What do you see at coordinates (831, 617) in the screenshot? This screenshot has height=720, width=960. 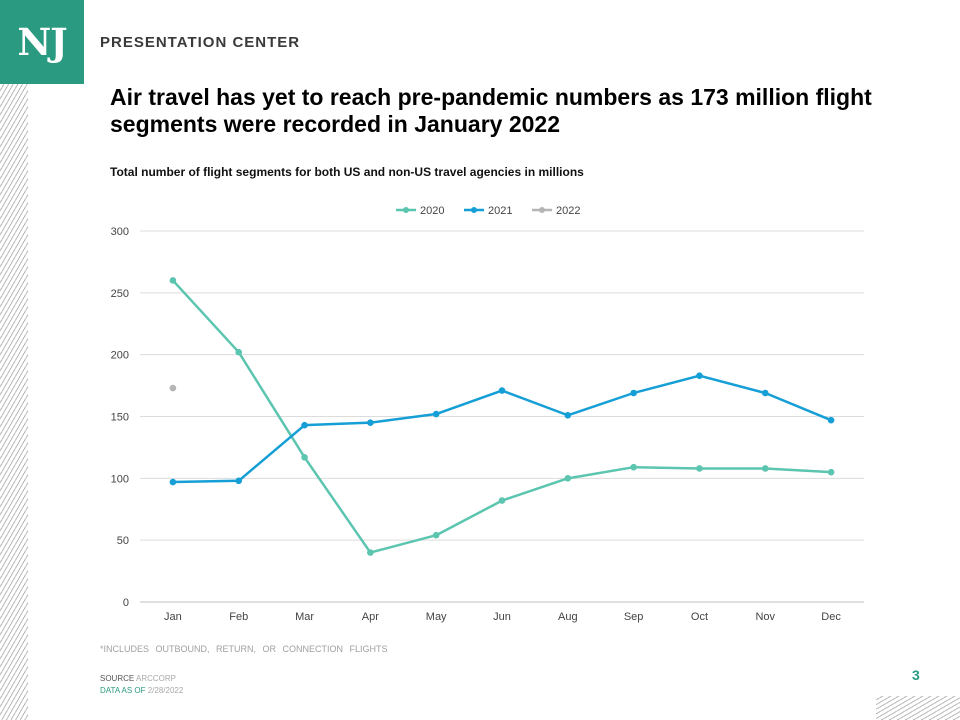 I see `x-tick-label: Dec` at bounding box center [831, 617].